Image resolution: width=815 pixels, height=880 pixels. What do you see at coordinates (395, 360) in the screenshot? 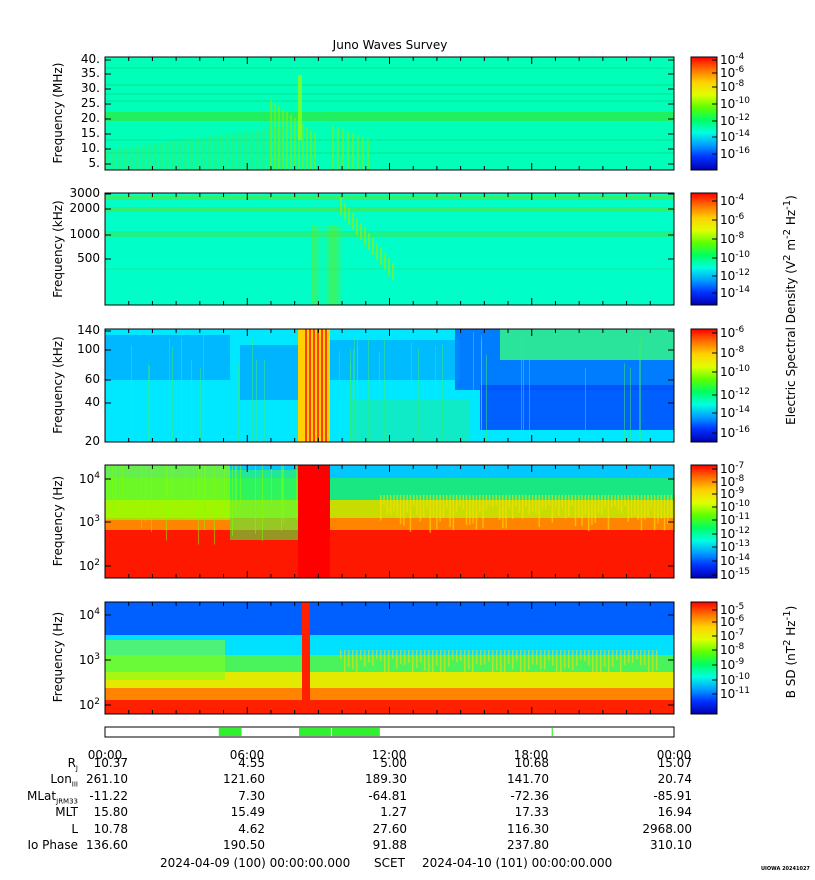
I see `panel-3-patch` at bounding box center [395, 360].